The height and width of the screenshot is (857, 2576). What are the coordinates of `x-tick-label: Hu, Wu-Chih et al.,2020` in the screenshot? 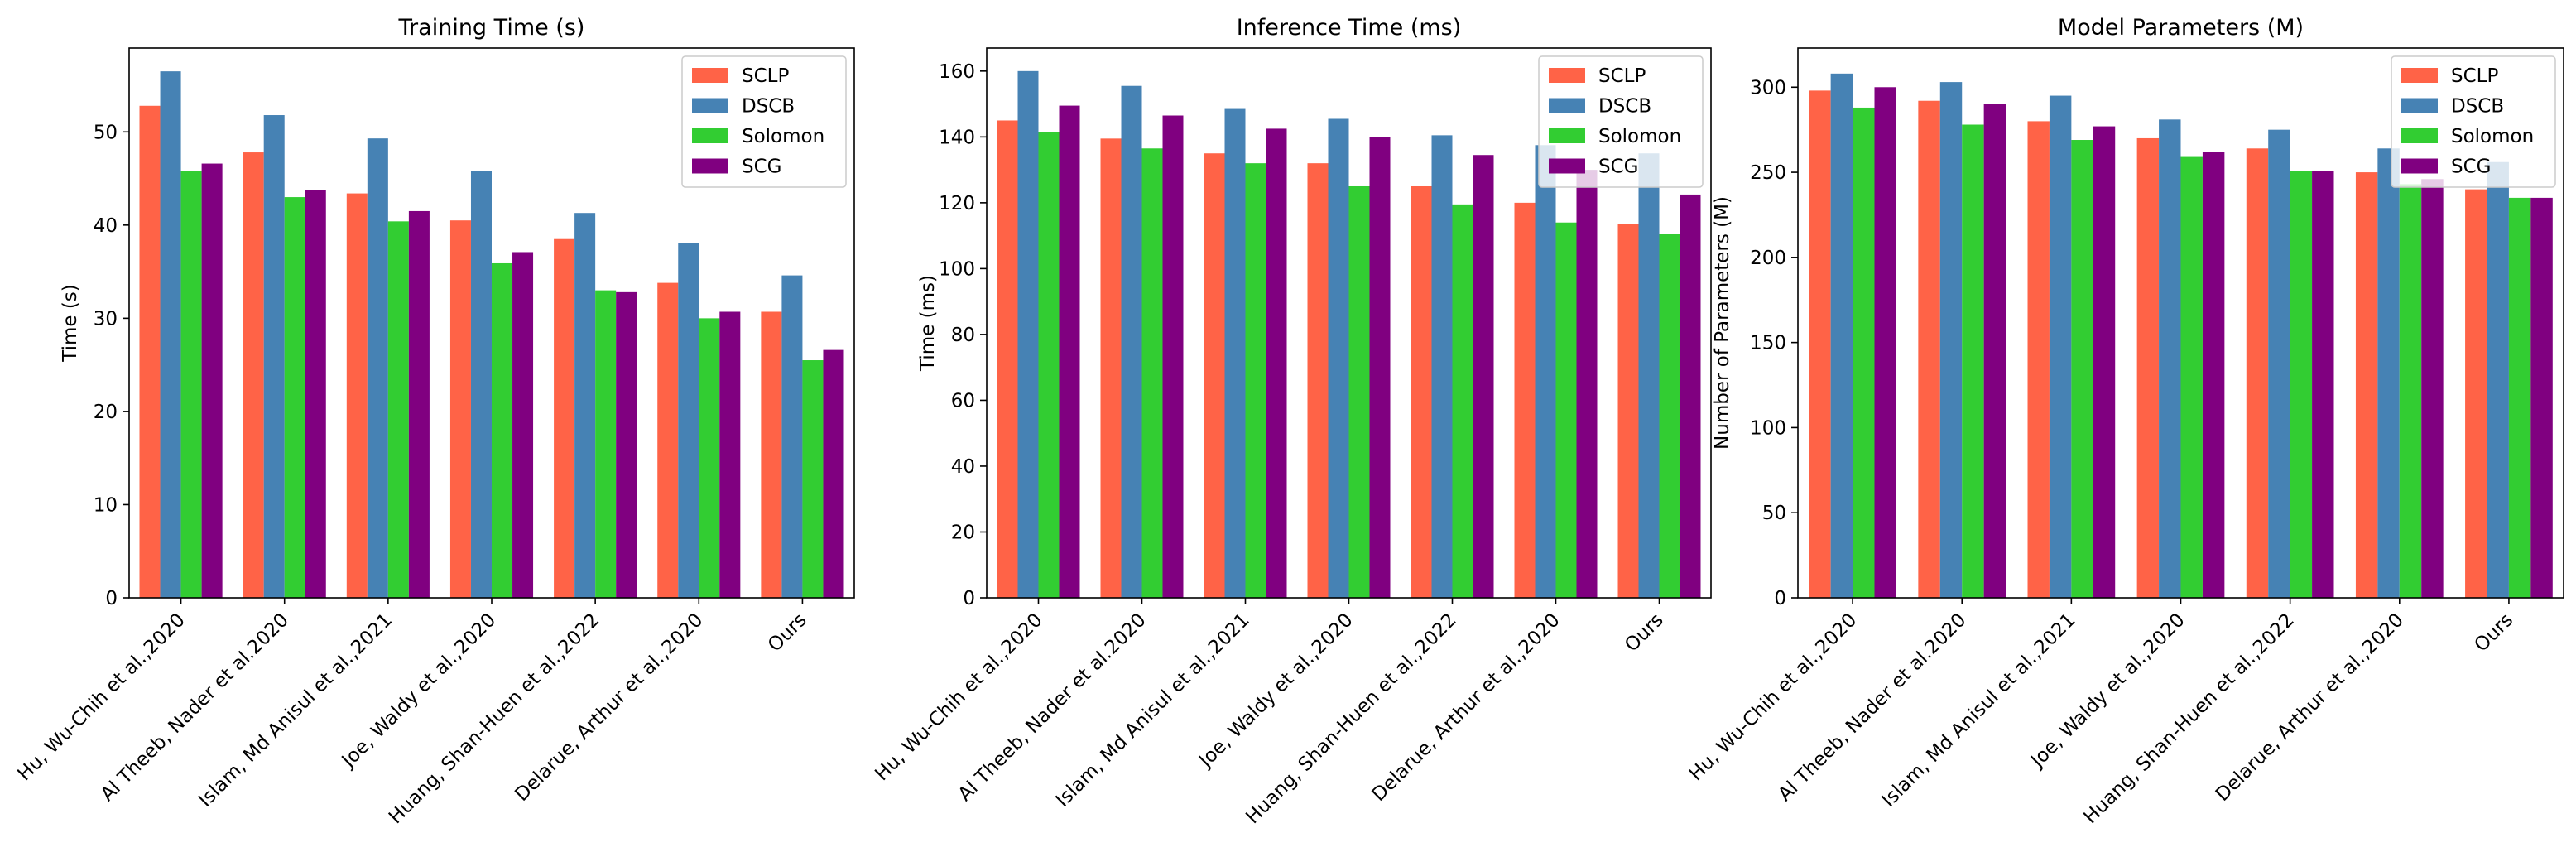 It's located at (958, 697).